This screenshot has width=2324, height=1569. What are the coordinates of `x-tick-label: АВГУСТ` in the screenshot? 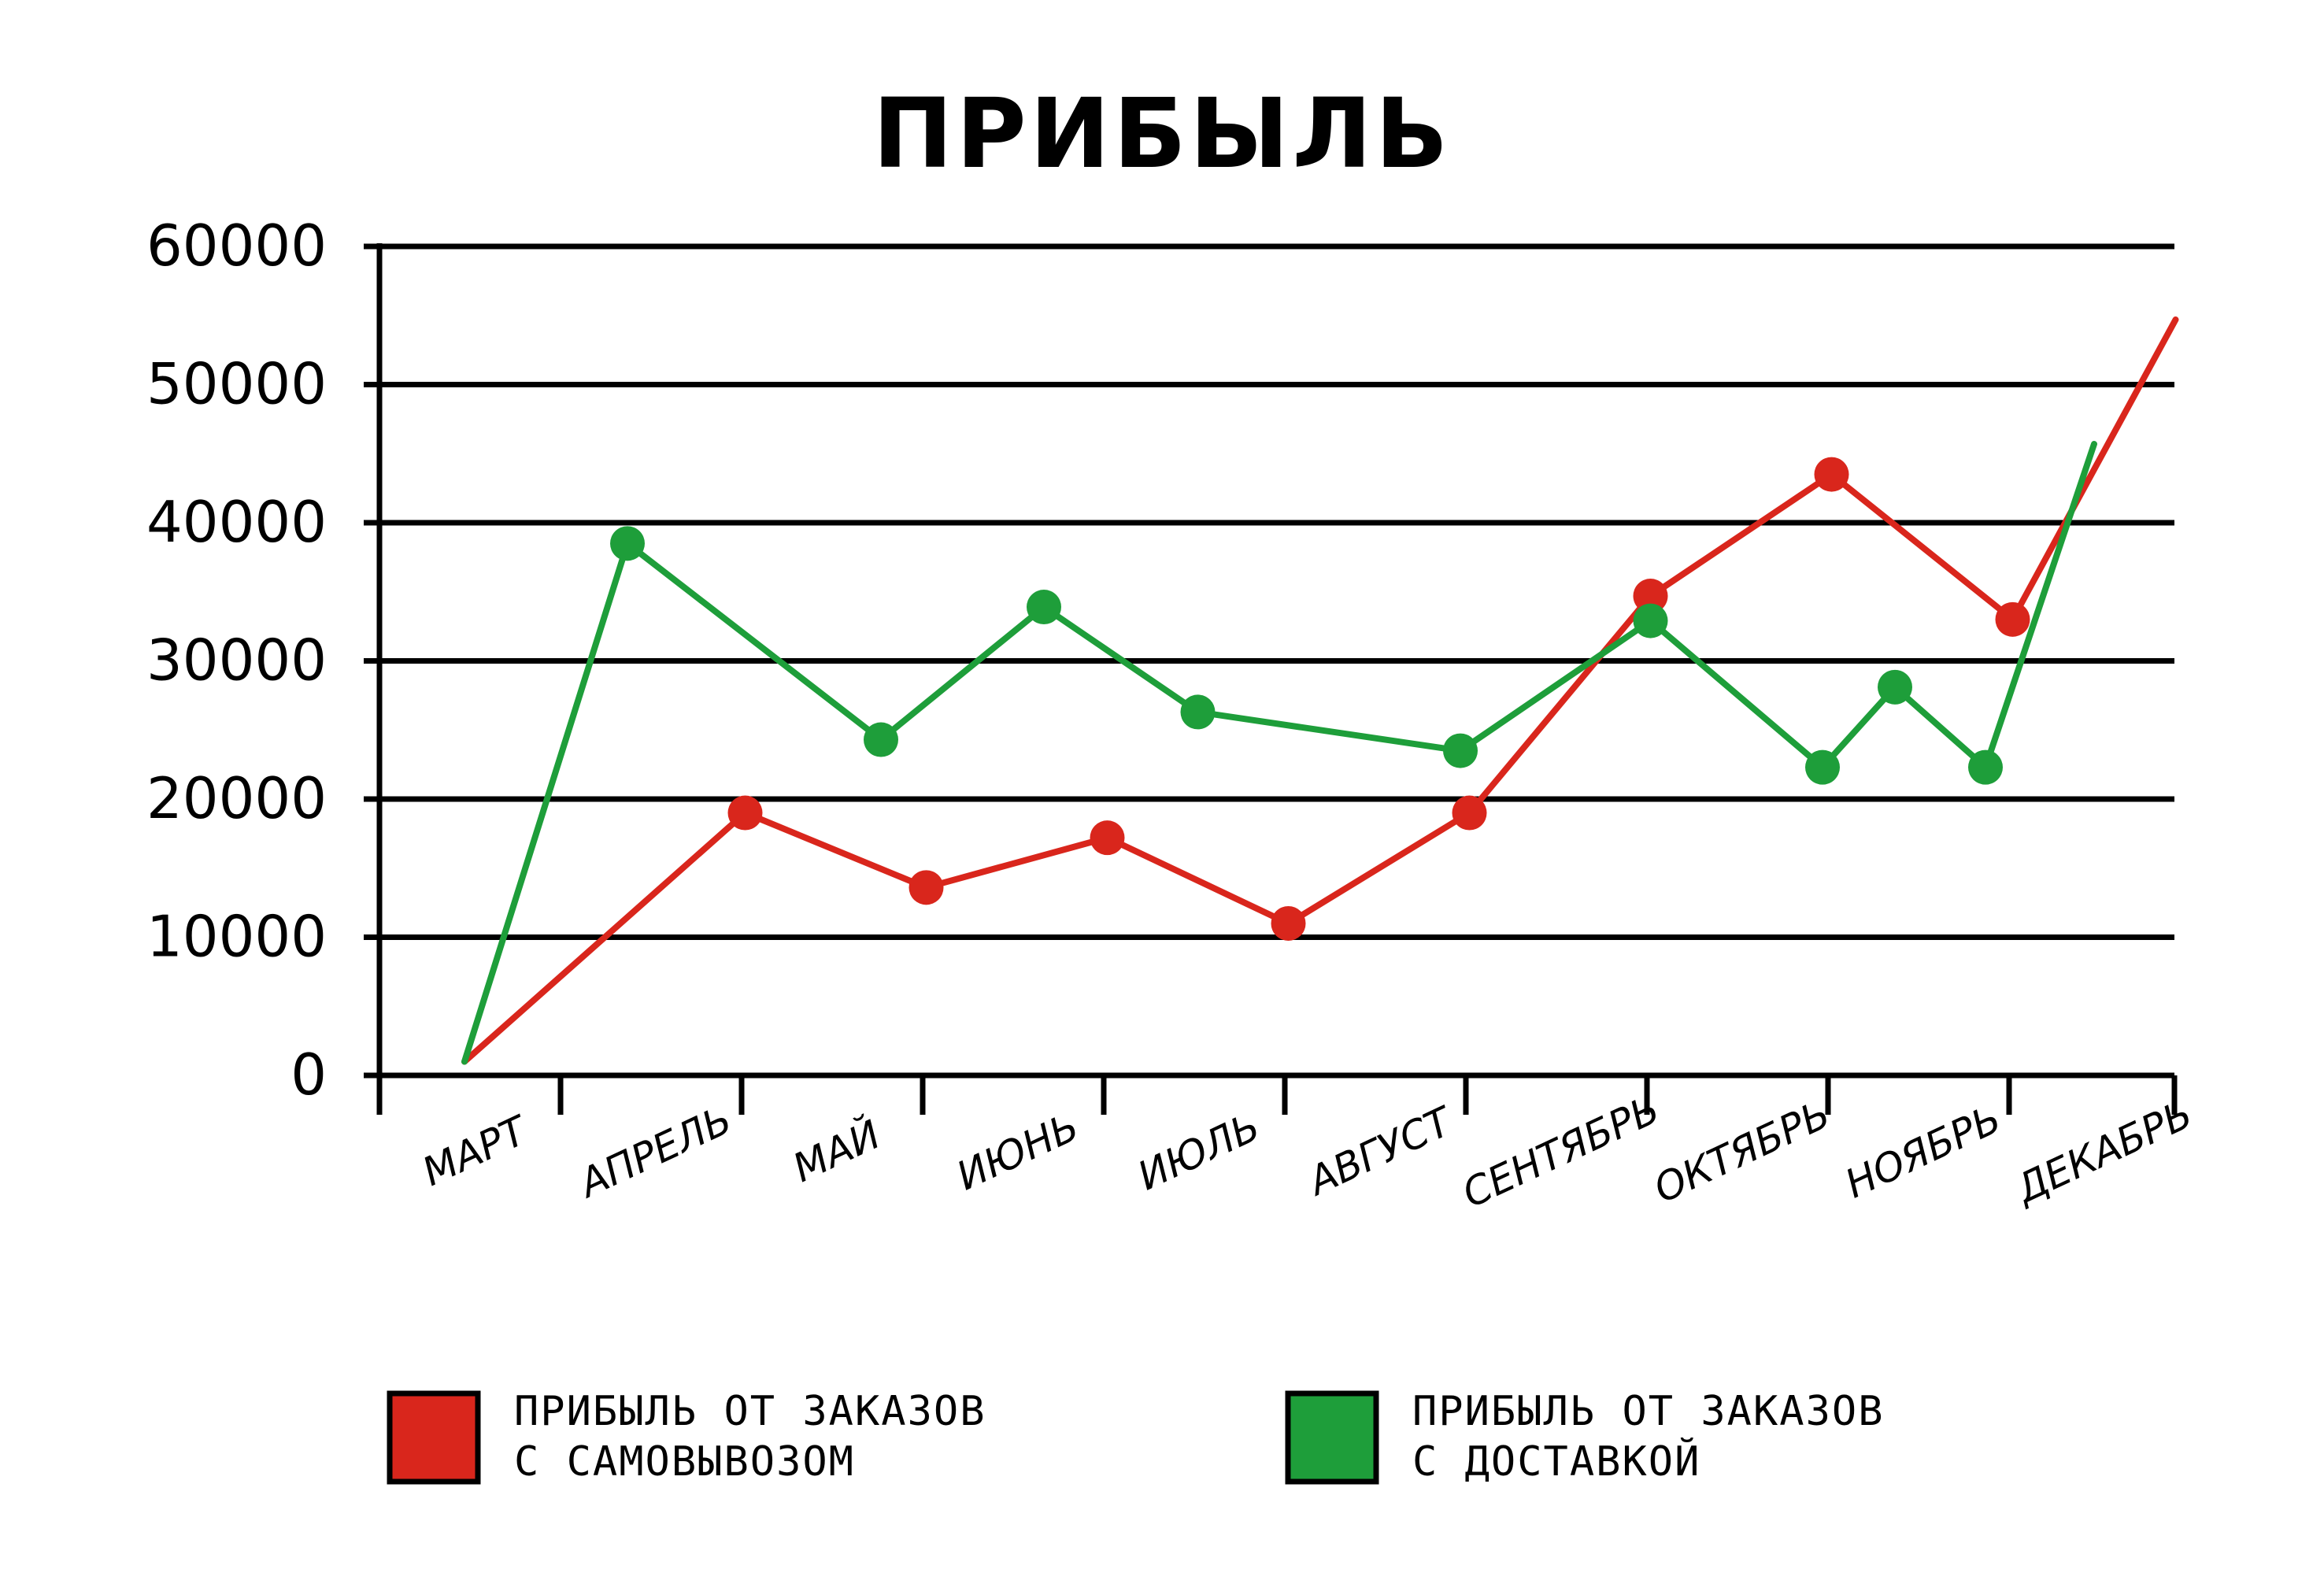 It's located at (1380, 1151).